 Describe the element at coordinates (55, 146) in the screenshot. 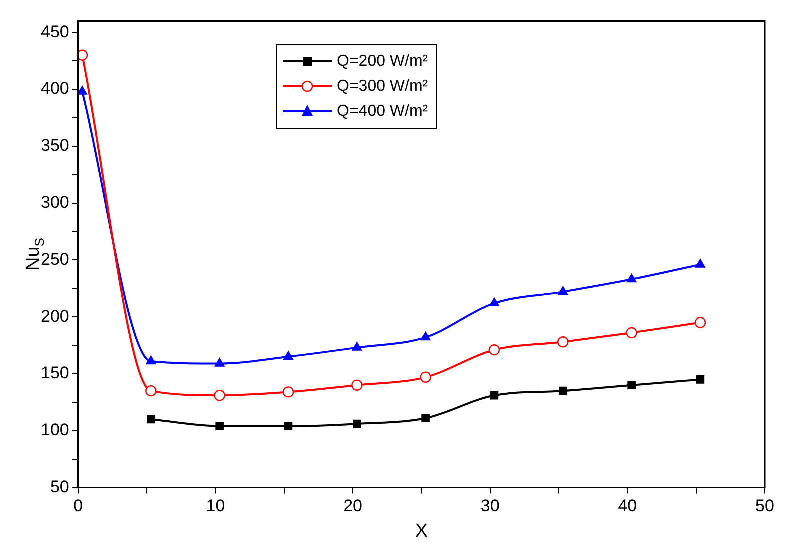

I see `y-tick-label: 350` at that location.